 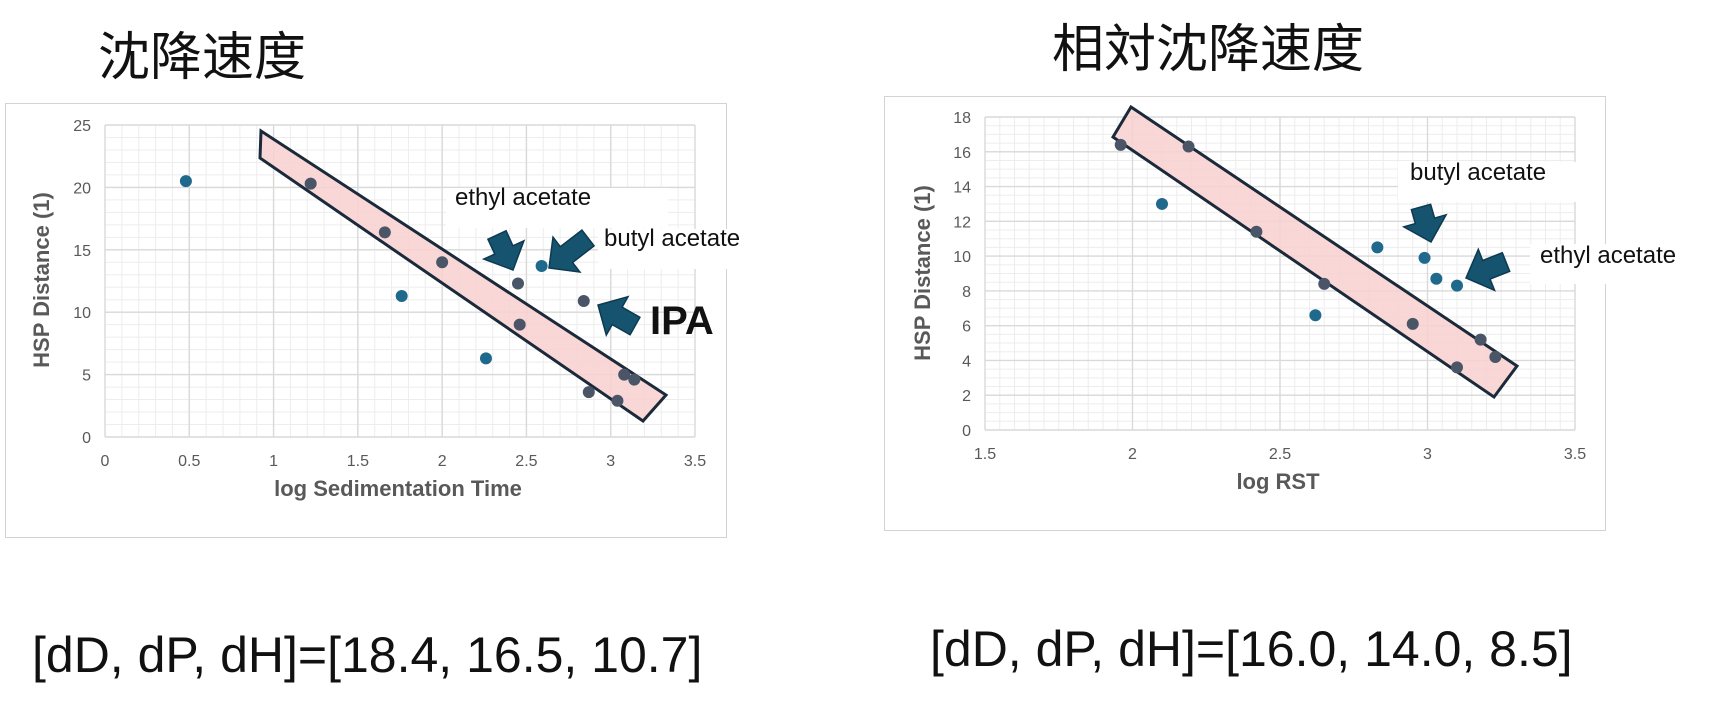 What do you see at coordinates (273, 461) in the screenshot?
I see `x-tick-label: 1` at bounding box center [273, 461].